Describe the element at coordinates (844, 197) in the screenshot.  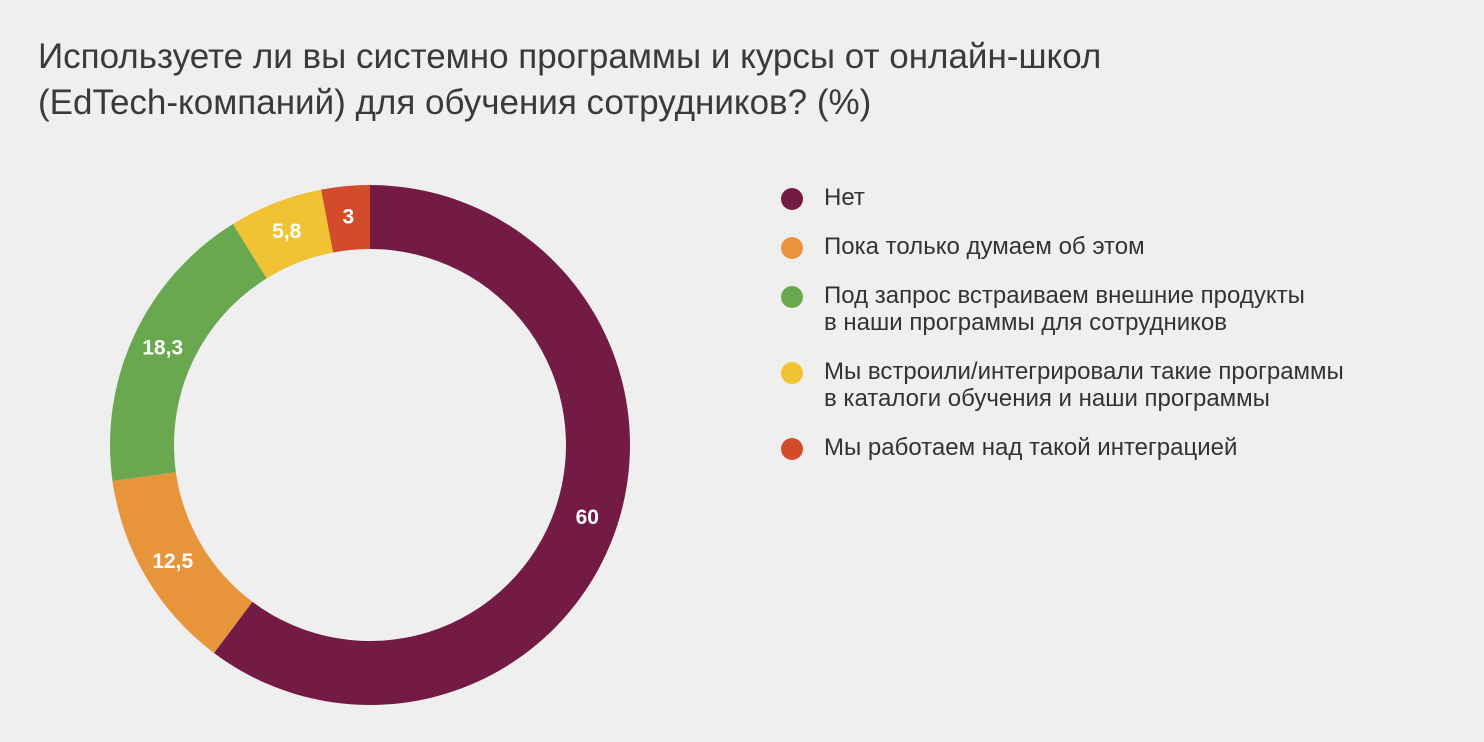
I see `legend-label-net: Нет` at that location.